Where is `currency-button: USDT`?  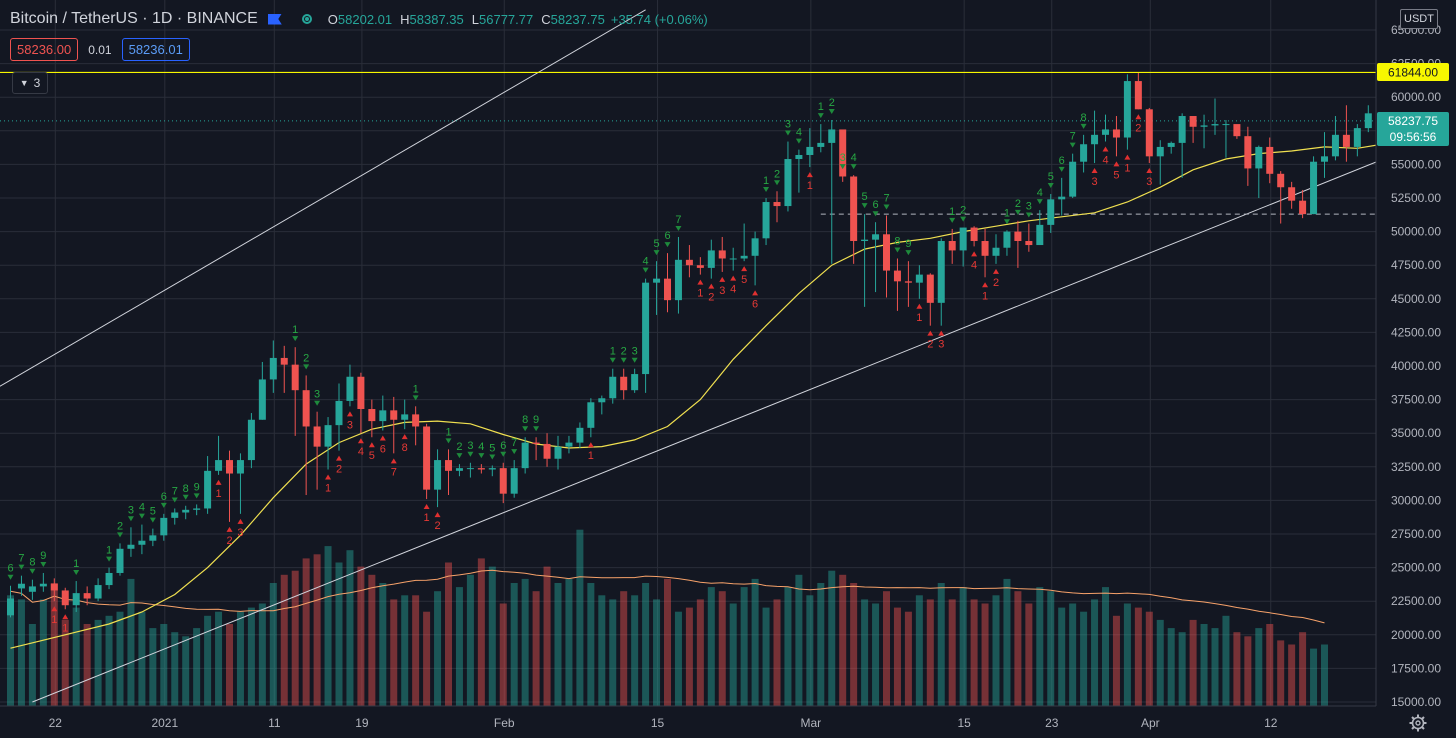 currency-button: USDT is located at coordinates (1419, 19).